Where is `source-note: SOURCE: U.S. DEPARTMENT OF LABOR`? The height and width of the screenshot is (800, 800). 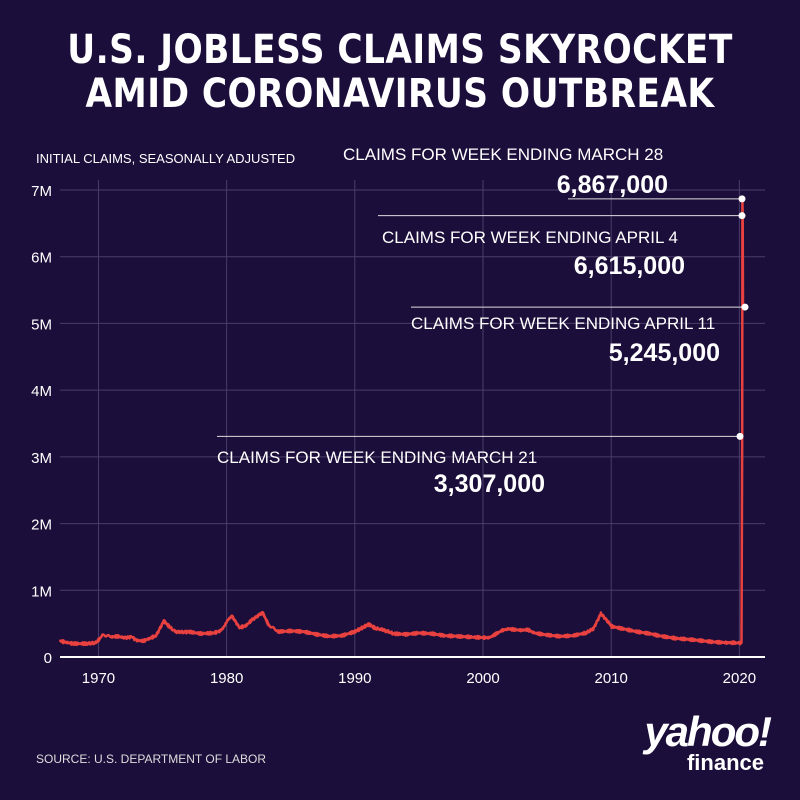 source-note: SOURCE: U.S. DEPARTMENT OF LABOR is located at coordinates (151, 759).